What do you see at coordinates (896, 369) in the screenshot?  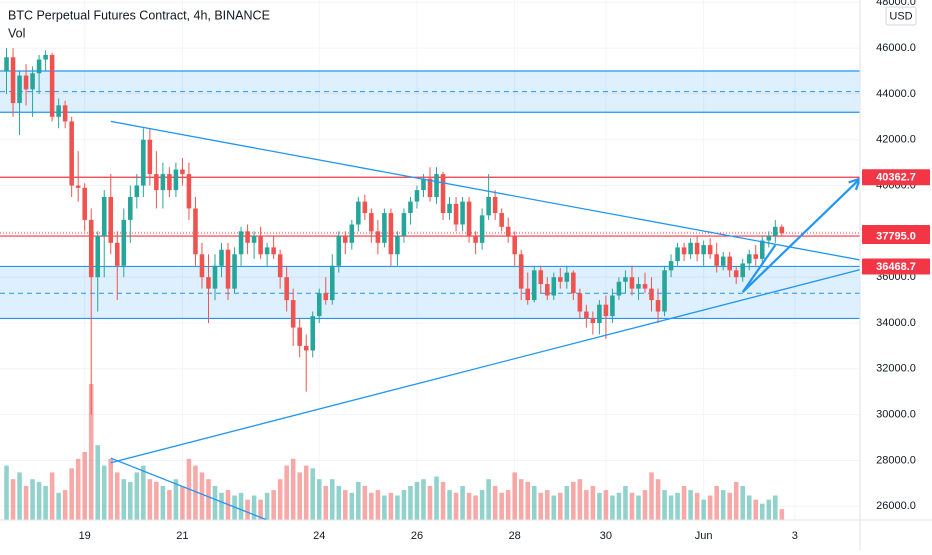 I see `y-tick-label: 32000.0` at bounding box center [896, 369].